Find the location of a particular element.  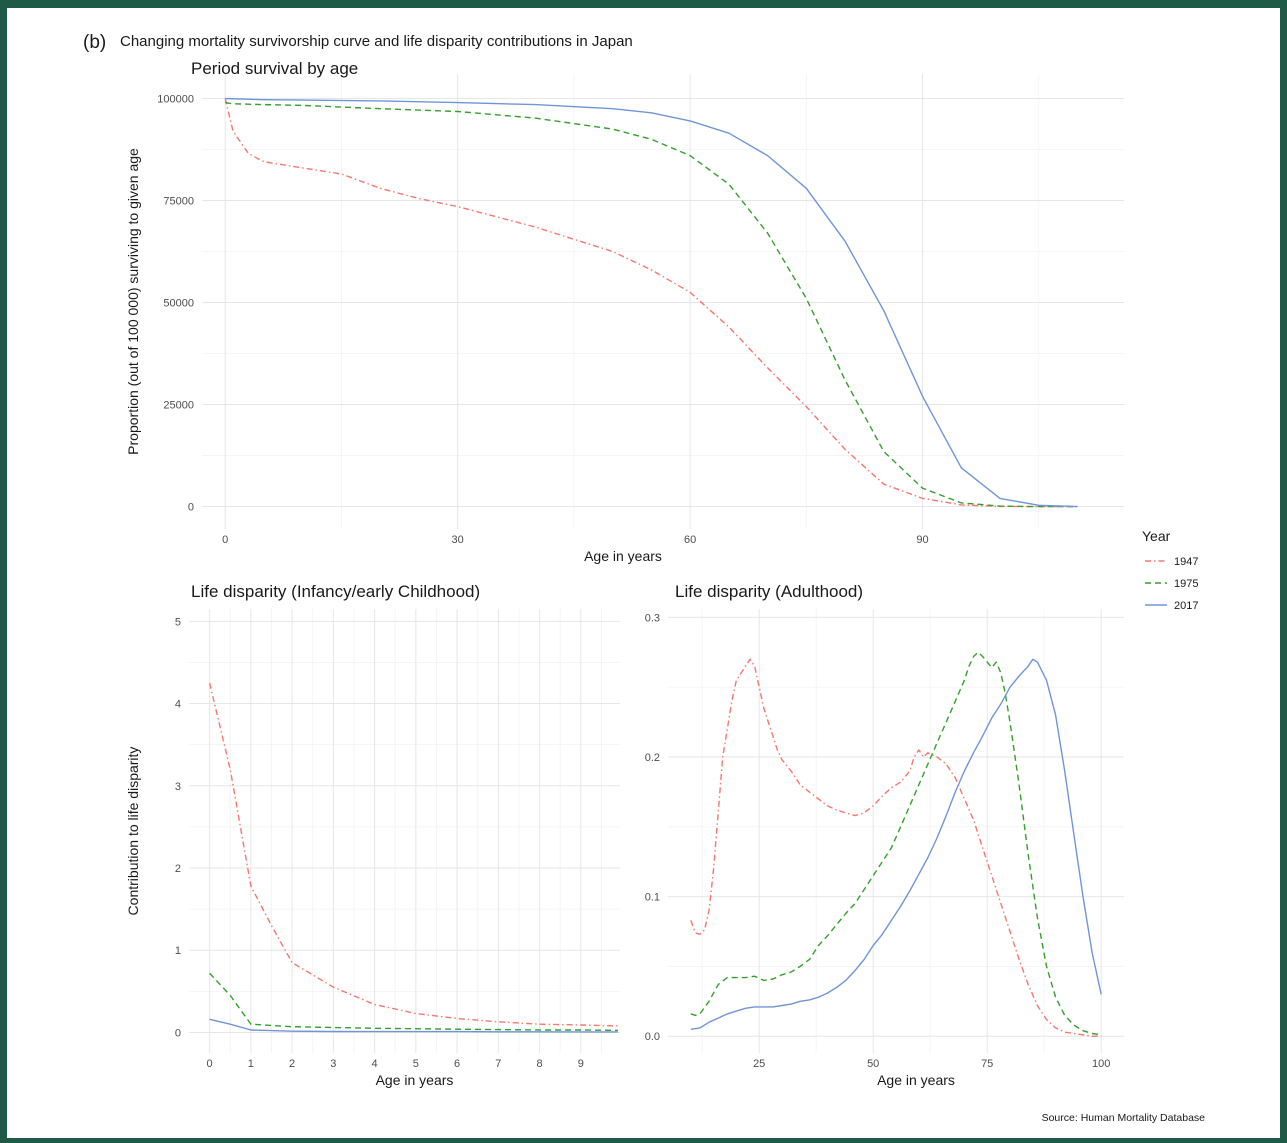

panel-title: Period survival by age is located at coordinates (274, 68).